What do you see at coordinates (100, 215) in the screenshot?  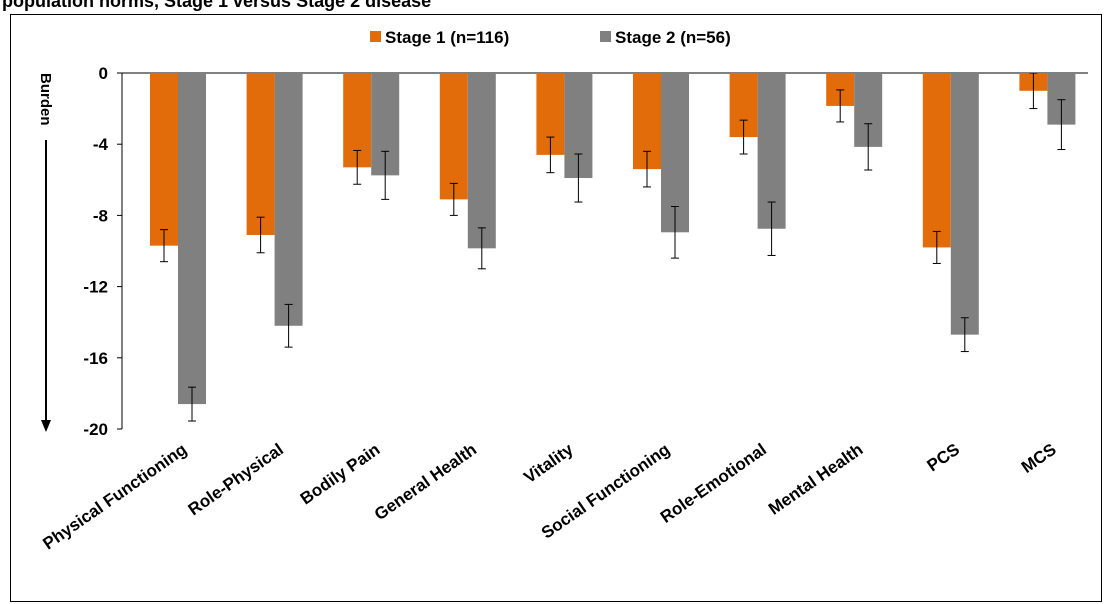 I see `y-tick-label: -8` at bounding box center [100, 215].